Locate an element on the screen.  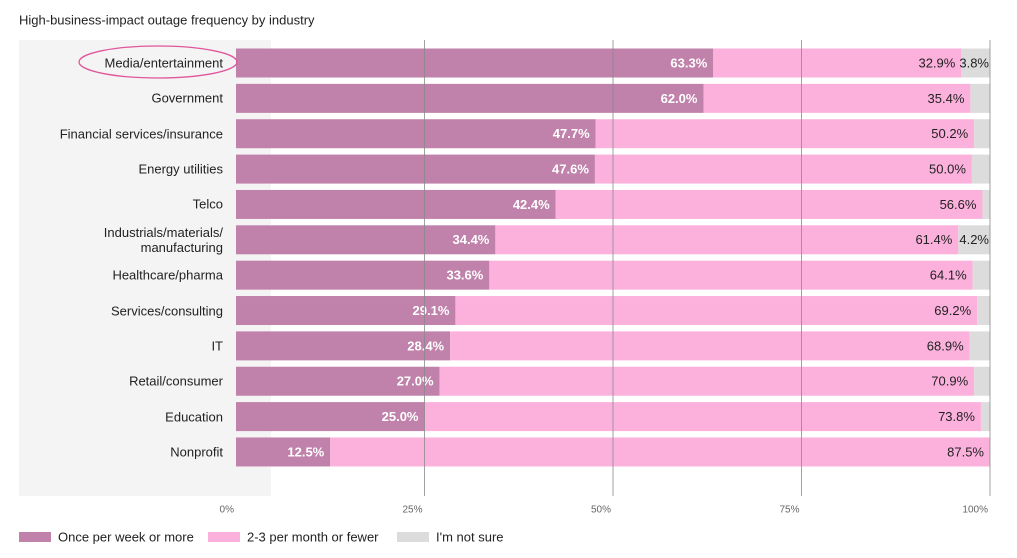
value-label: 63.3% is located at coordinates (688, 62).